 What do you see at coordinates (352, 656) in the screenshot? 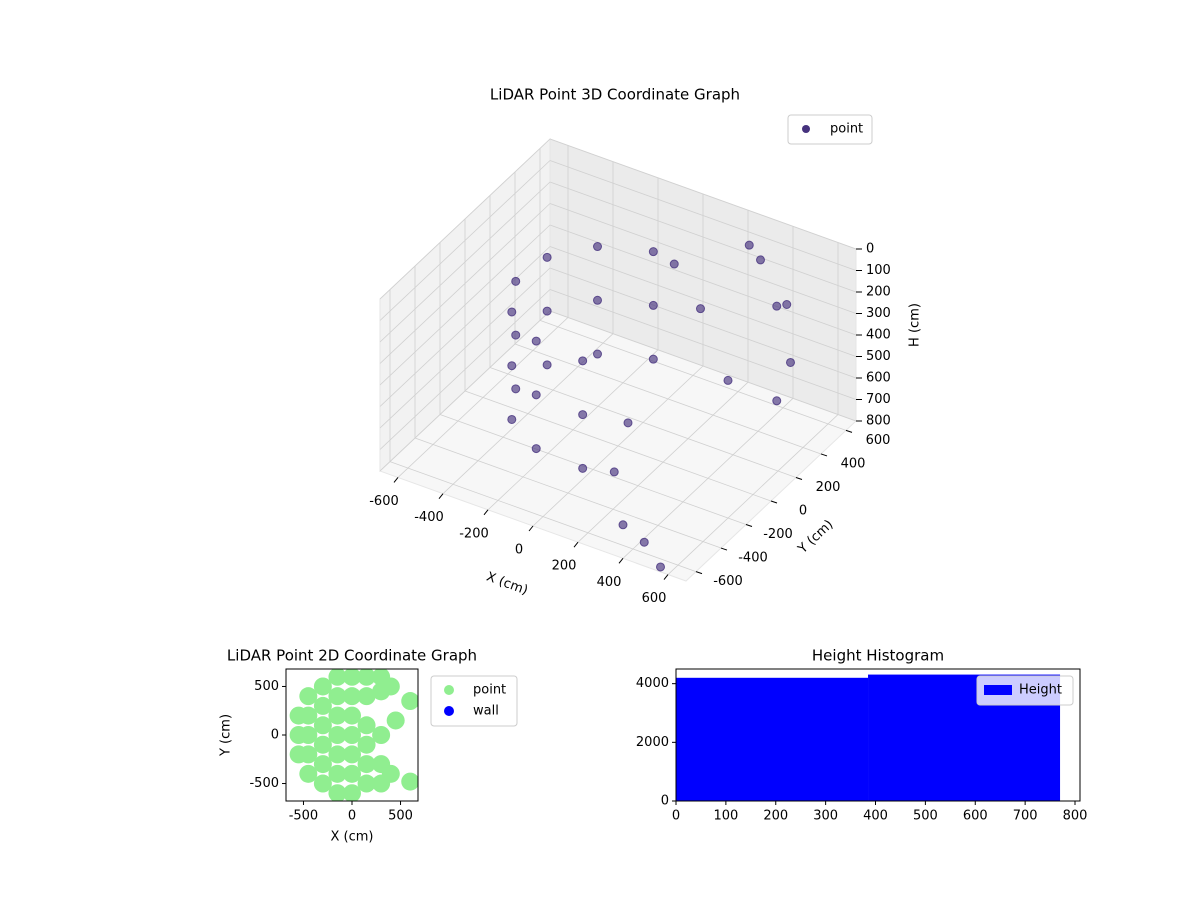
I see `chart-title: LiDAR Point 2D Coordinate Graph` at bounding box center [352, 656].